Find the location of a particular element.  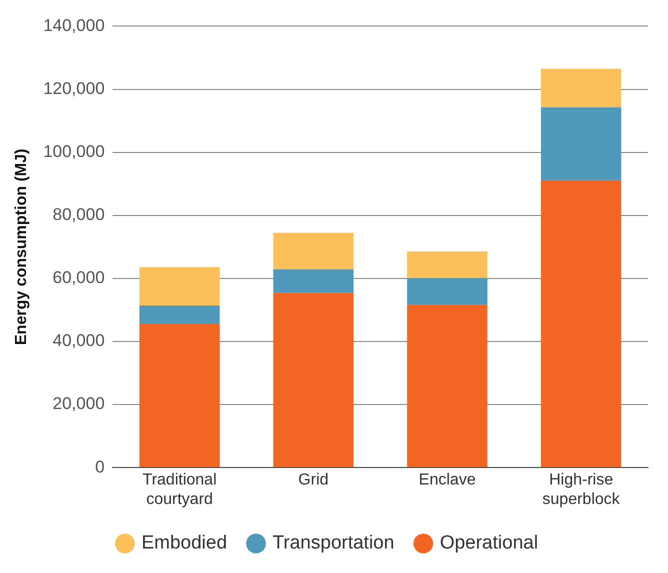

y-tick-label: 40,000 is located at coordinates (78, 340).